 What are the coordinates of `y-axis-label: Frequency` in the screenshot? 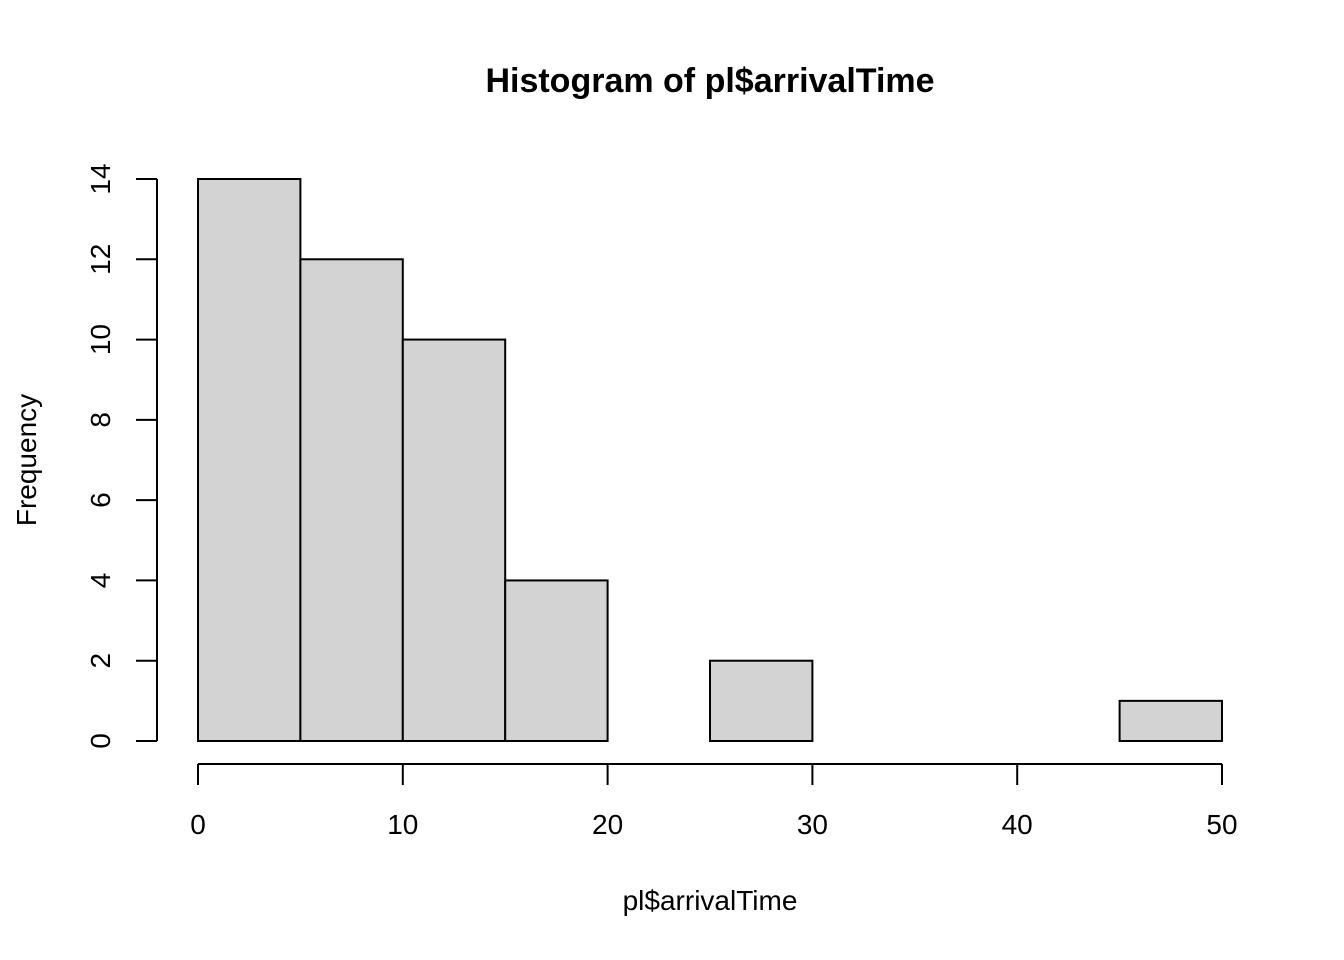 It's located at (26, 460).